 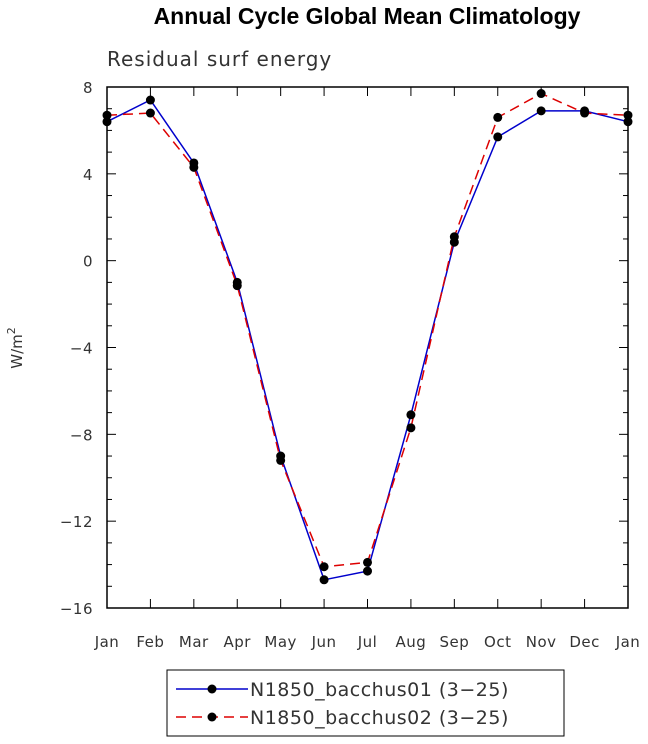 What do you see at coordinates (81, 435) in the screenshot?
I see `y-tick-label: −8` at bounding box center [81, 435].